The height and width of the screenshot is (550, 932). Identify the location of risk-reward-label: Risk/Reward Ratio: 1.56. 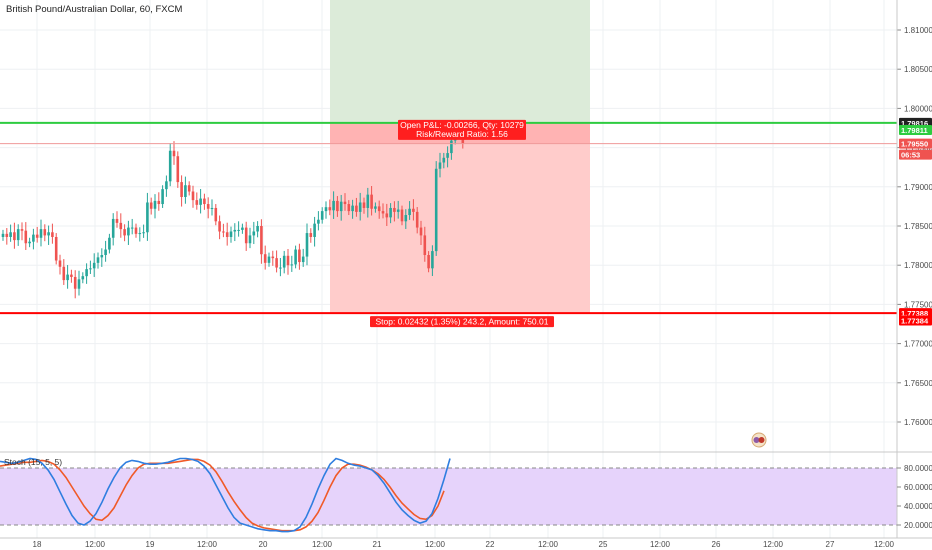
(462, 134).